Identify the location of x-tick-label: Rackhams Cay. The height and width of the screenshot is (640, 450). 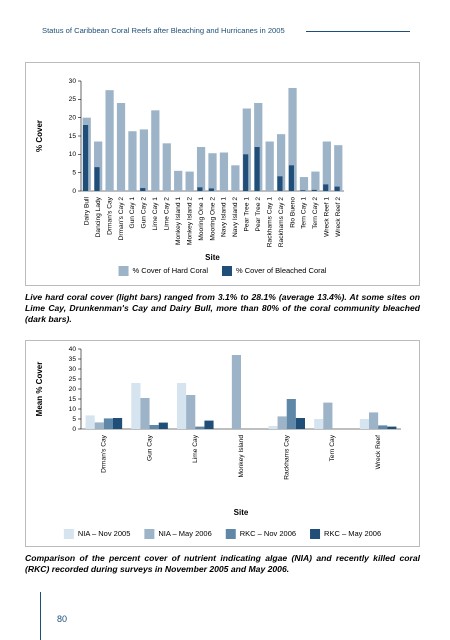
(286, 456).